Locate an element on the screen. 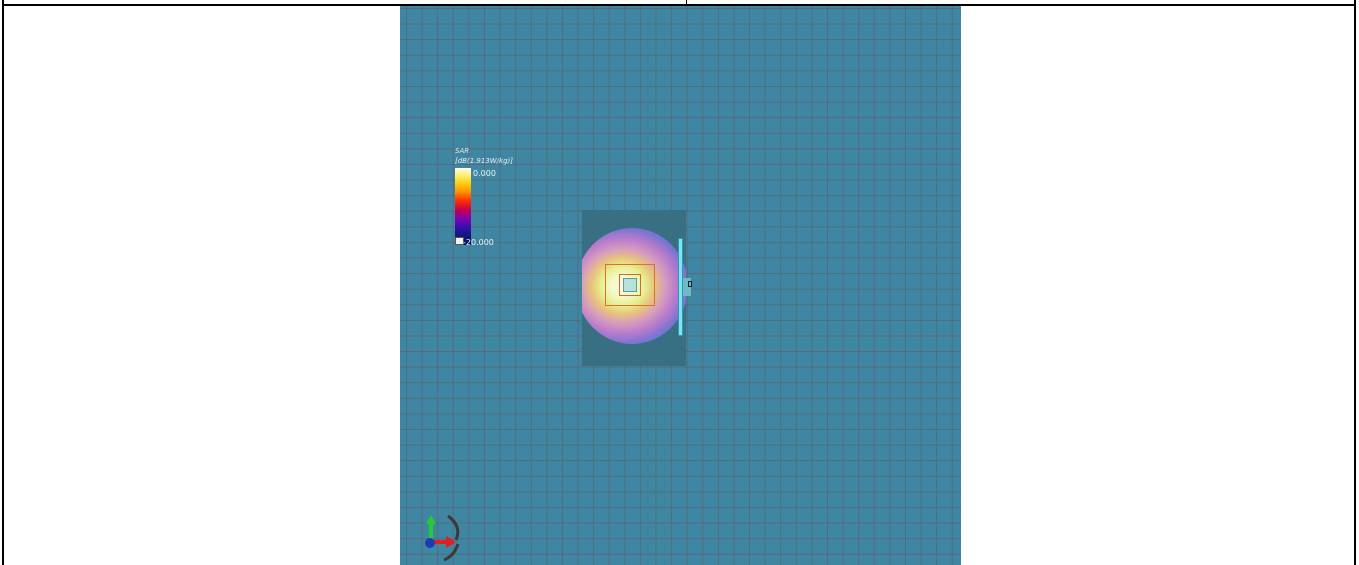 Image resolution: width=1359 pixels, height=565 pixels. peak-cube-core is located at coordinates (630, 285).